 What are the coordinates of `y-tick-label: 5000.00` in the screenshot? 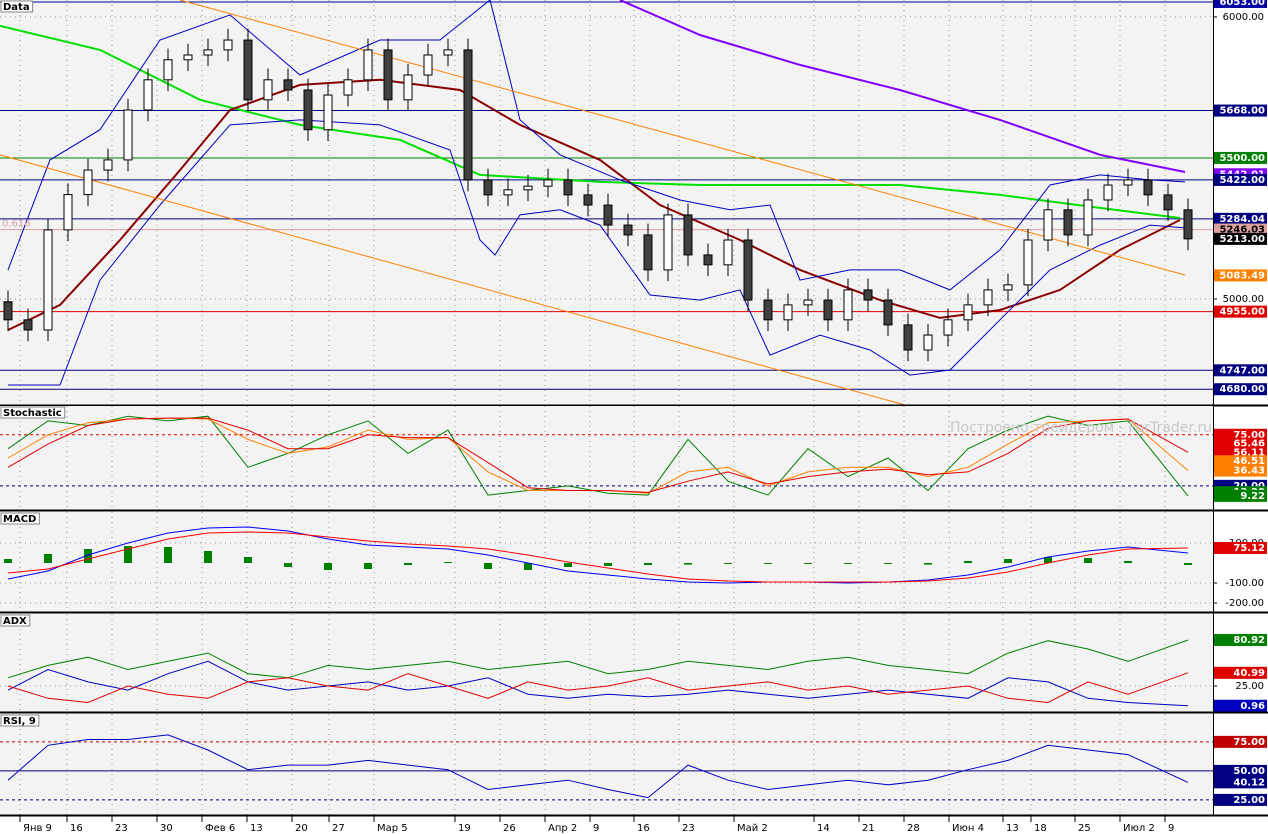 It's located at (1243, 299).